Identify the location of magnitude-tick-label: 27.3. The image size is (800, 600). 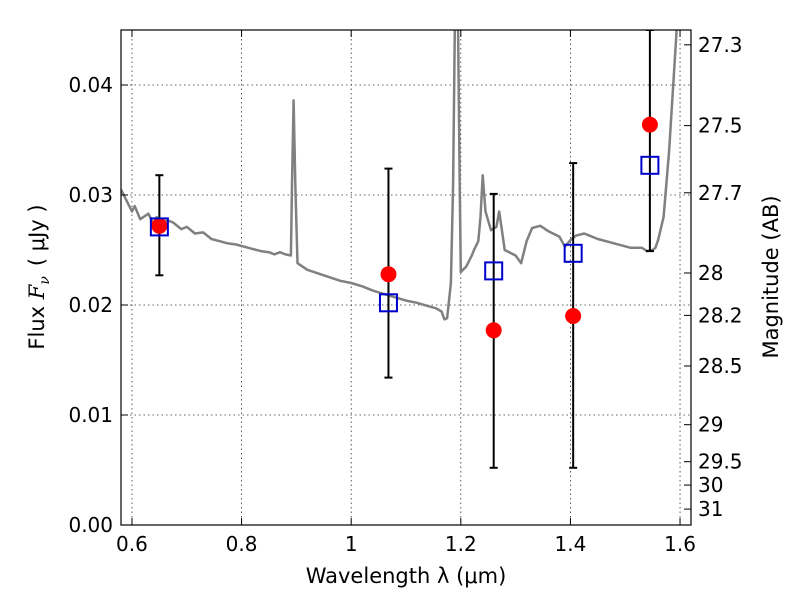
(720, 45).